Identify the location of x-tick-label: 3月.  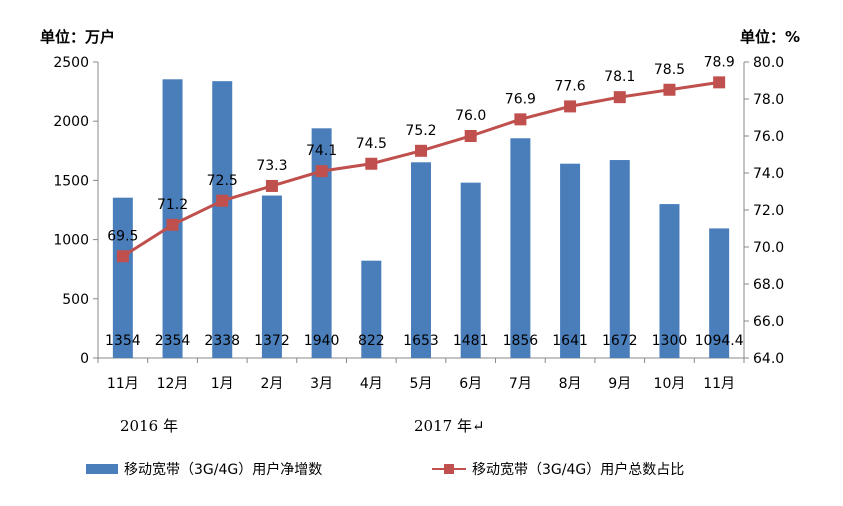
(321, 384).